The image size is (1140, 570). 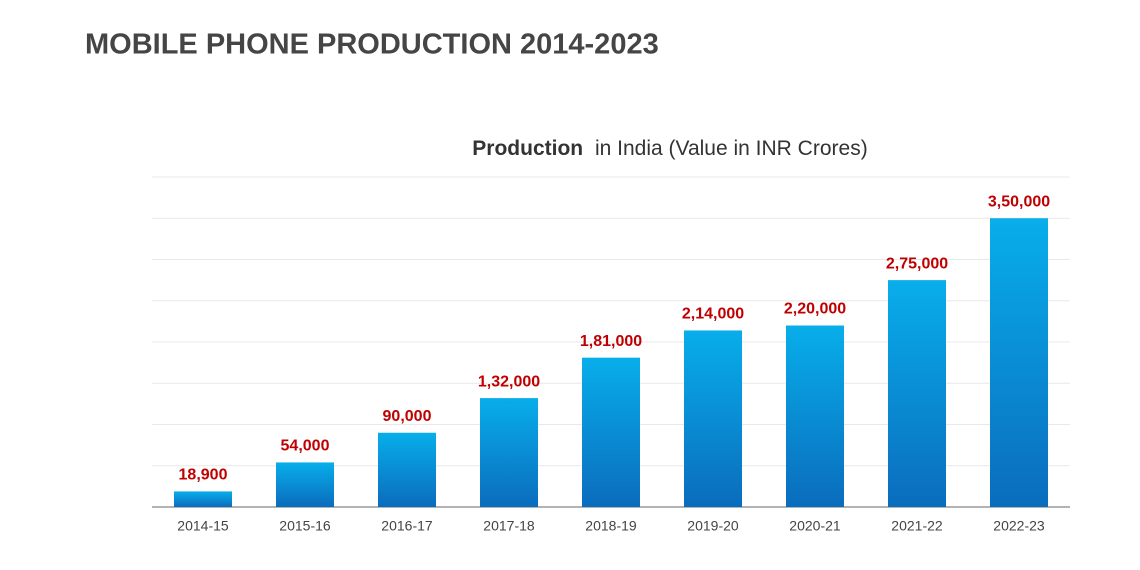 I want to click on x-tick-label: 2018-19, so click(x=611, y=526).